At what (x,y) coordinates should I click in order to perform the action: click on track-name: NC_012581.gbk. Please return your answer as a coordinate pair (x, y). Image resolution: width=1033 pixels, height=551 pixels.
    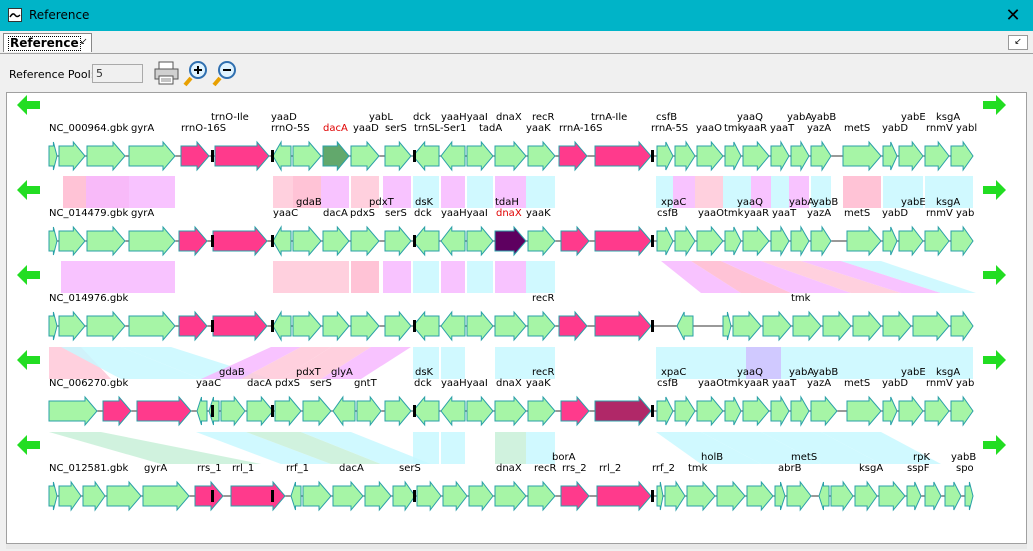
    Looking at the image, I should click on (89, 468).